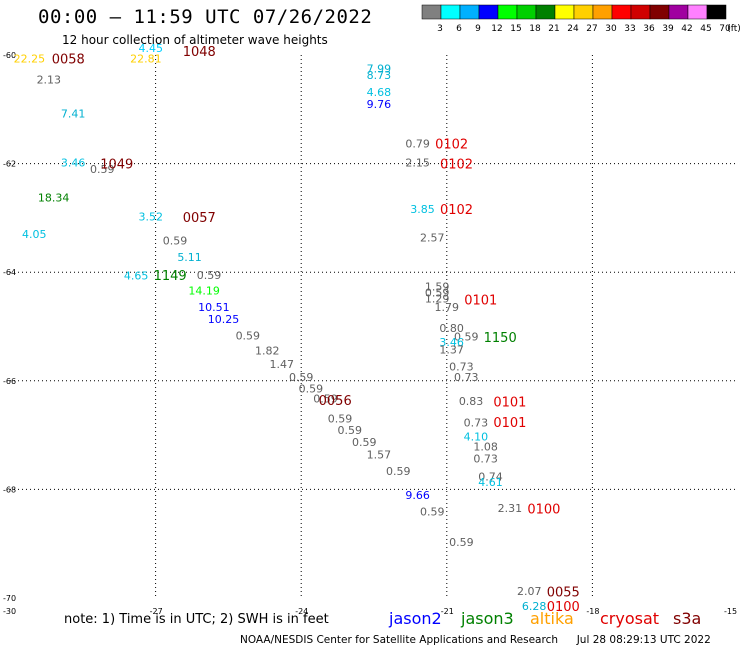  What do you see at coordinates (496, 29) in the screenshot?
I see `color-scale-tick-label: 12` at bounding box center [496, 29].